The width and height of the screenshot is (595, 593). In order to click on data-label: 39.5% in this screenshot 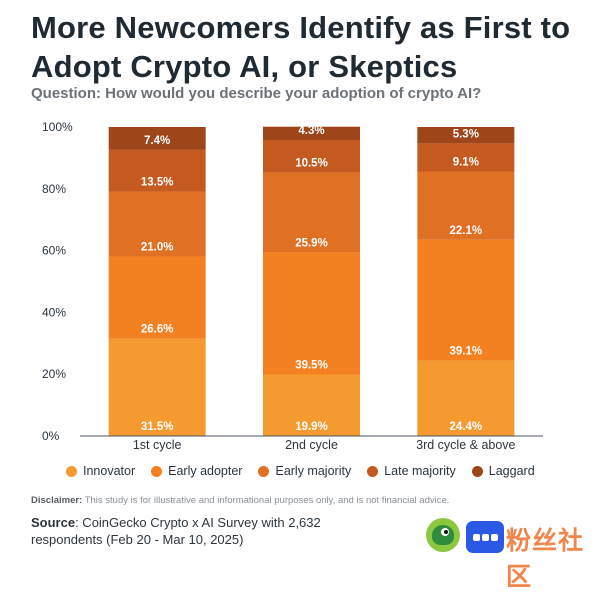, I will do `click(311, 366)`.